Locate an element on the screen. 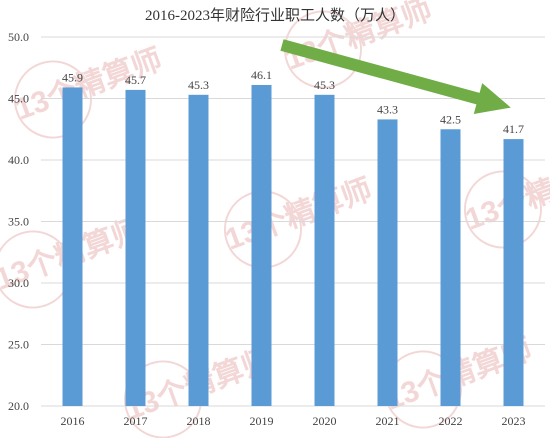  y-tick-label: 25.0 is located at coordinates (18, 345).